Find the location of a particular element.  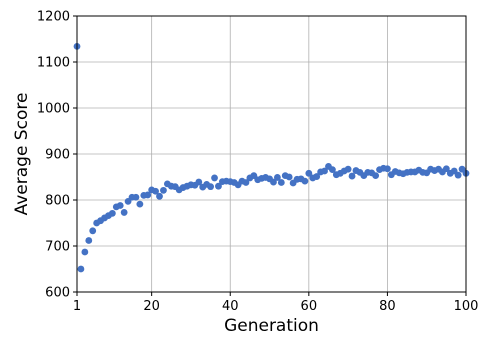

y-axis-ticks: 600 700 800 900 1000 1100 1200 is located at coordinates (57, 155).